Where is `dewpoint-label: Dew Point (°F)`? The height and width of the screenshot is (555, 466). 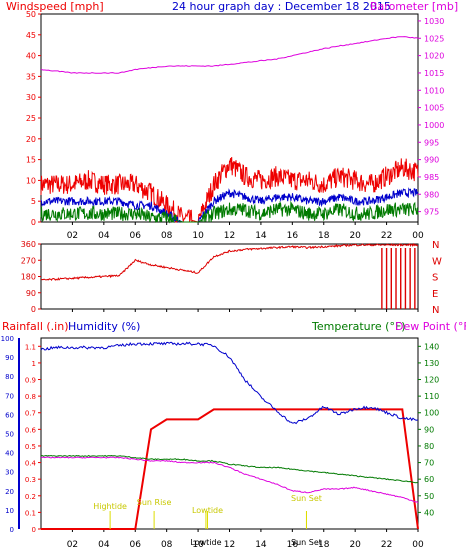
dewpoint-label: Dew Point (°F) is located at coordinates (430, 326).